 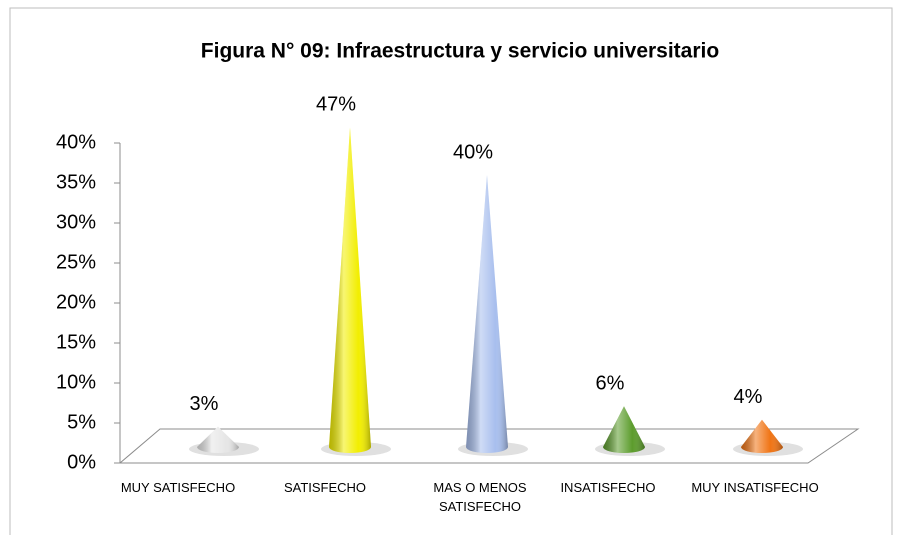 I want to click on y-tick-label: 25%, so click(x=76, y=262).